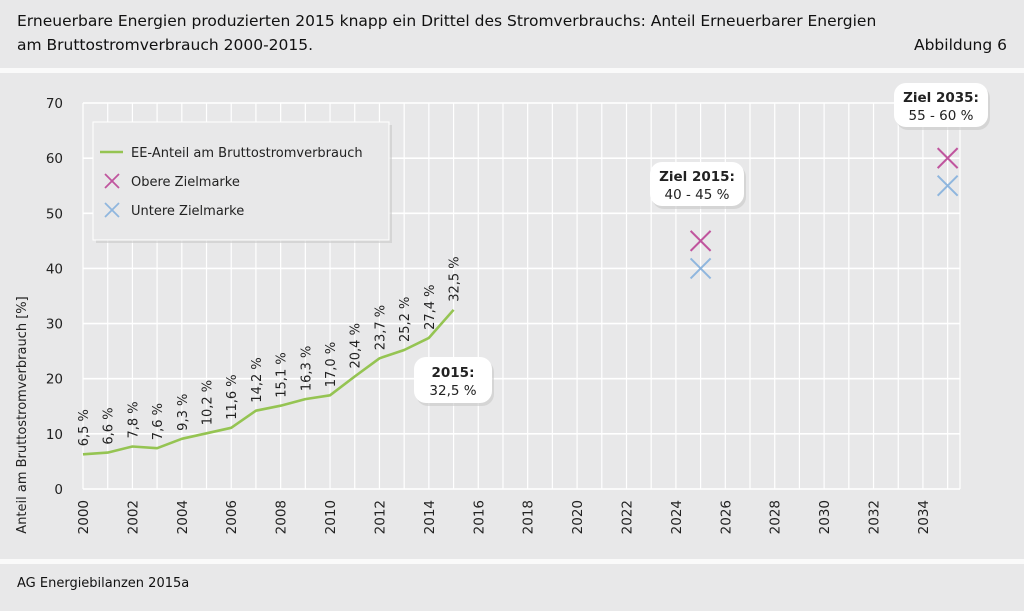 The width and height of the screenshot is (1024, 611). I want to click on series-line-ee-anteil, so click(268, 382).